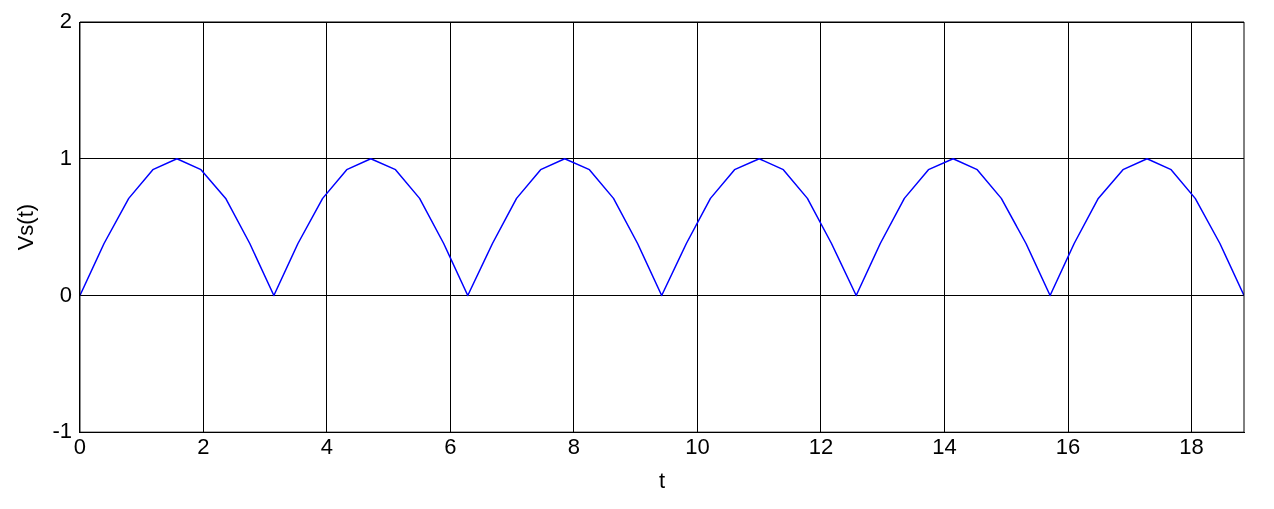 Image resolution: width=1274 pixels, height=509 pixels. What do you see at coordinates (662, 480) in the screenshot?
I see `x-axis-title: t` at bounding box center [662, 480].